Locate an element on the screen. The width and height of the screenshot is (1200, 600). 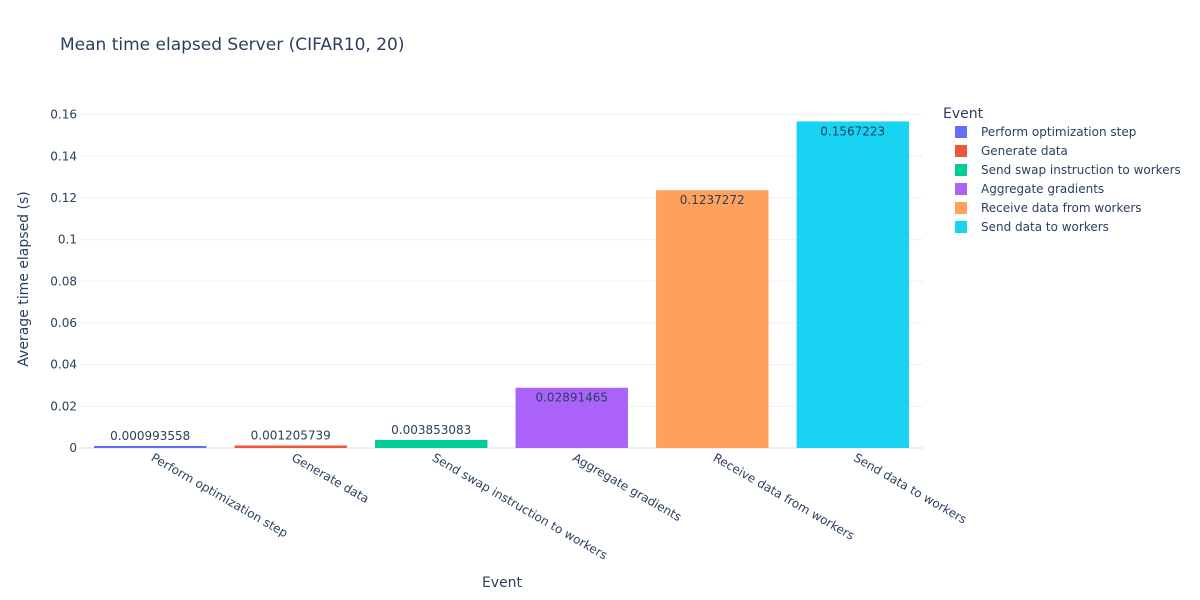
y-tick-label: 0.08 is located at coordinates (63, 281).